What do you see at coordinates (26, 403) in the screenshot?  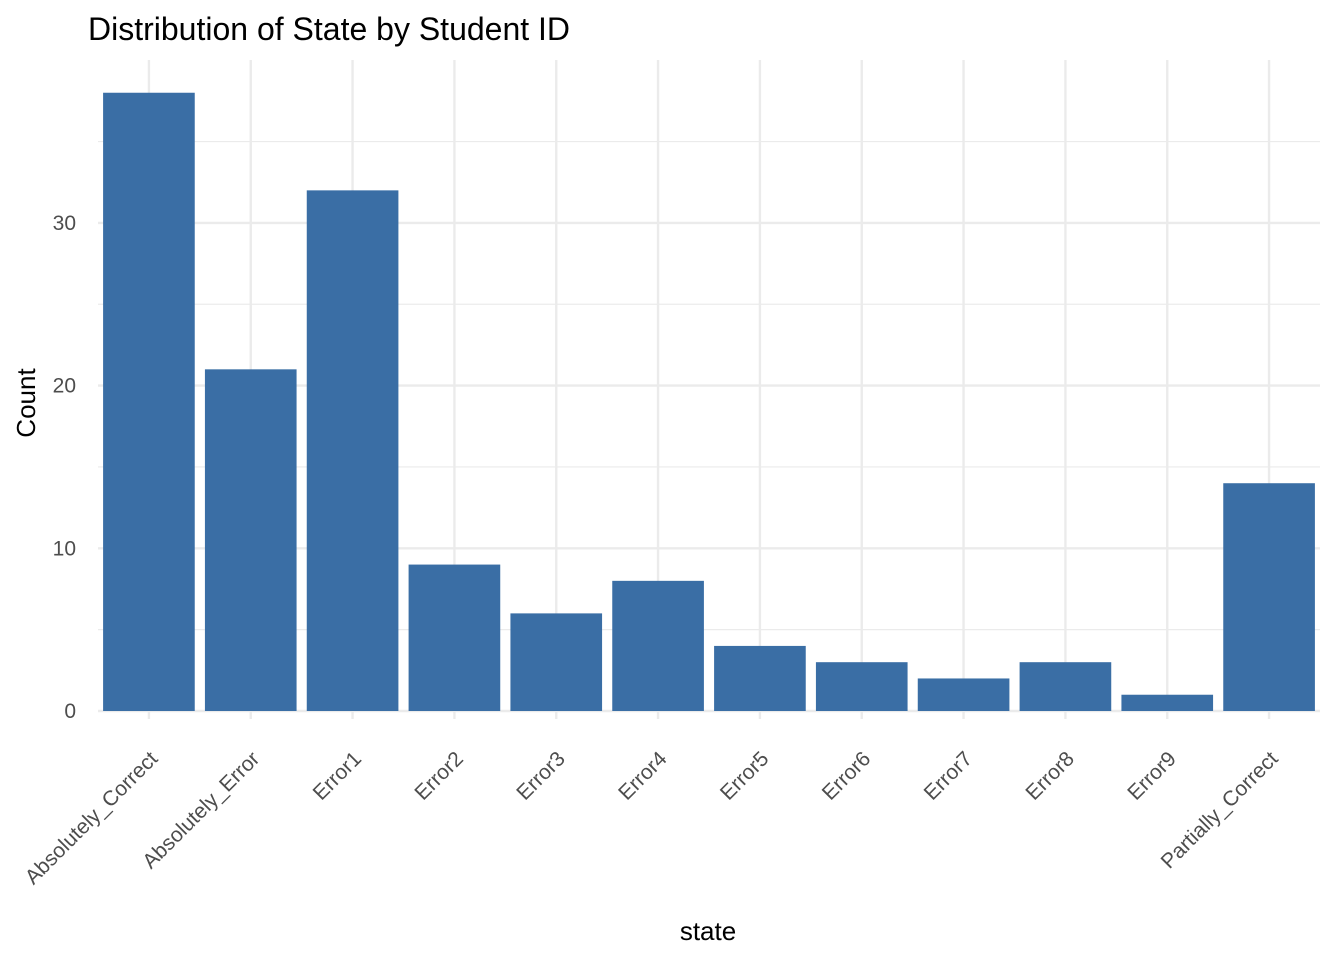 I see `y-axis-title: Count` at bounding box center [26, 403].